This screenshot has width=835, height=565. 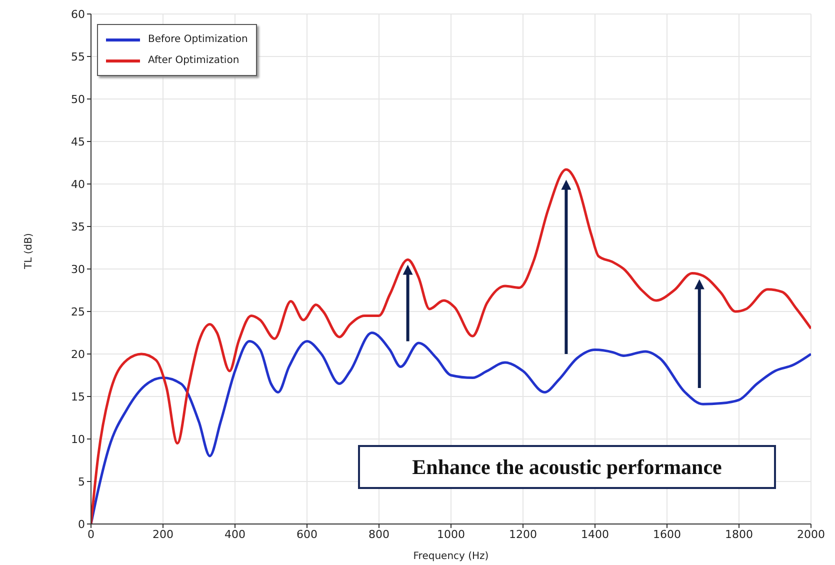 I want to click on x-tick-label: 2000, so click(x=811, y=534).